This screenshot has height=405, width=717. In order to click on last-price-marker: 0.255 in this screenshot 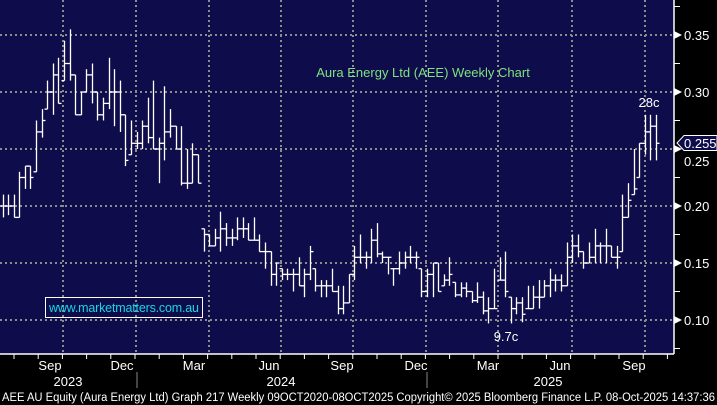, I will do `click(696, 143)`.